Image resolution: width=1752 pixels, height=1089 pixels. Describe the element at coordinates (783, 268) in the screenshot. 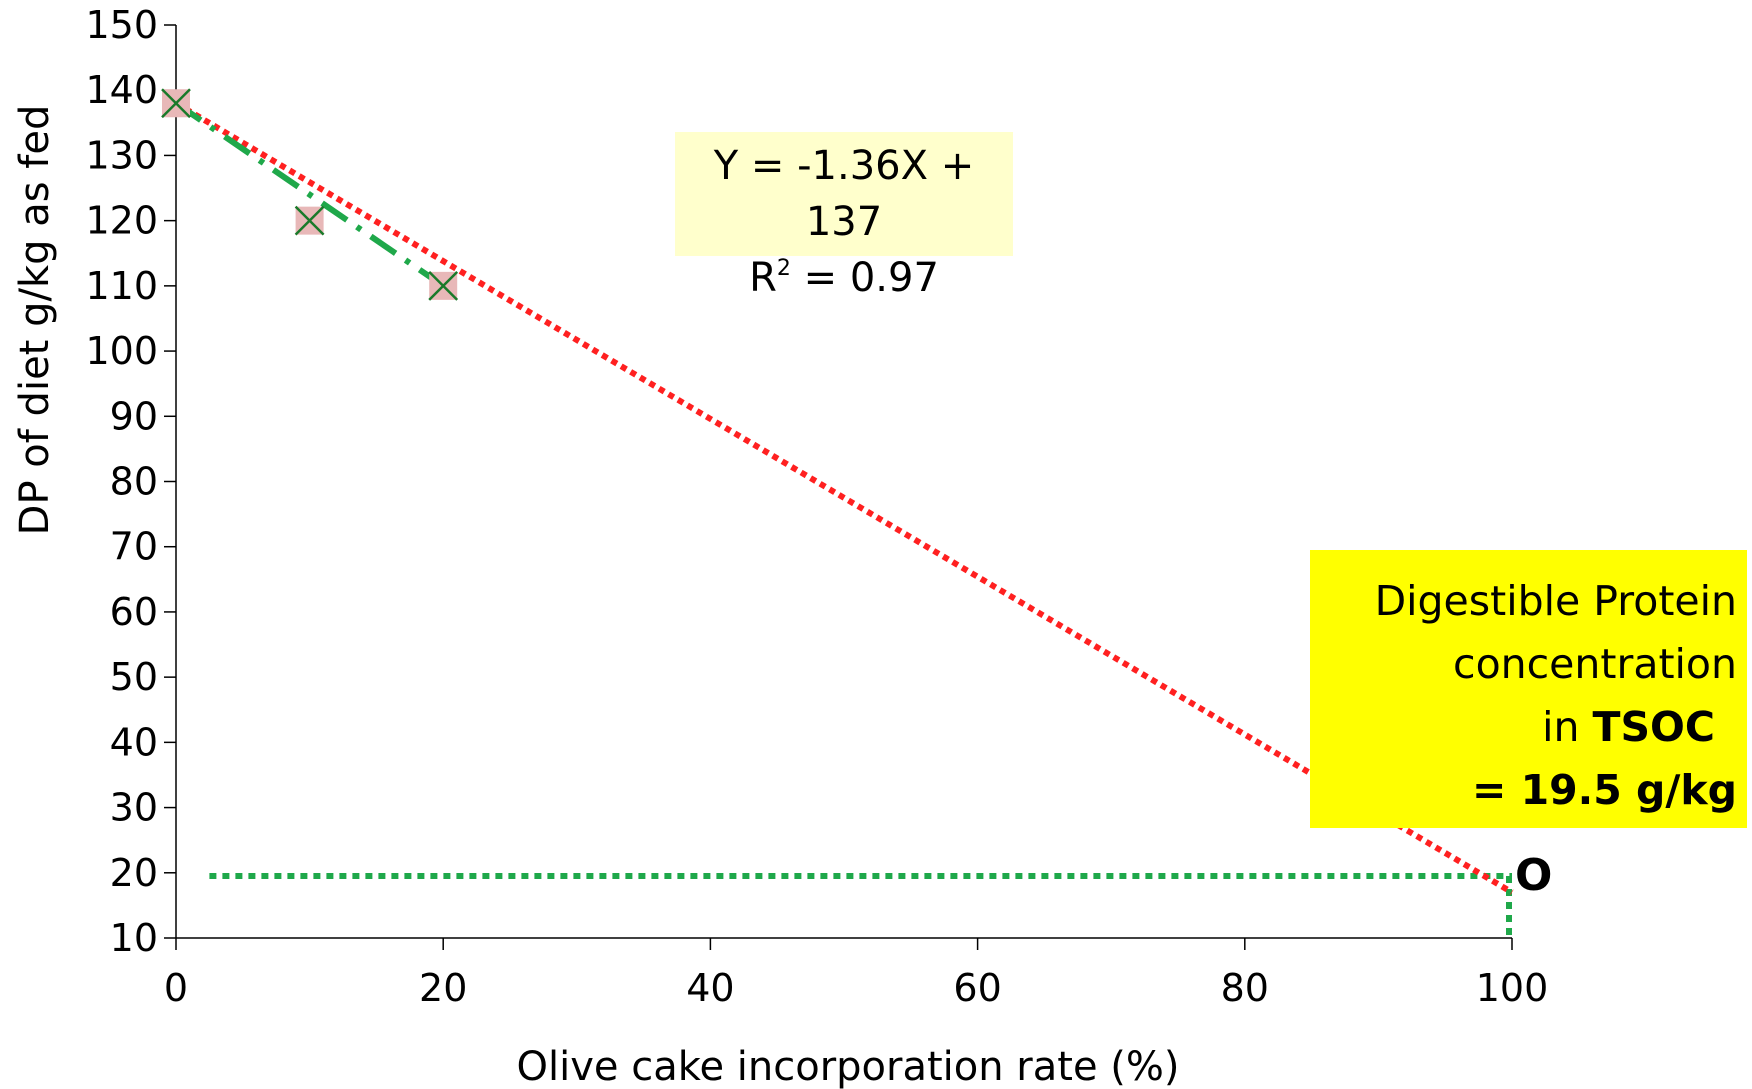

I see `r2-exponent: 2` at that location.